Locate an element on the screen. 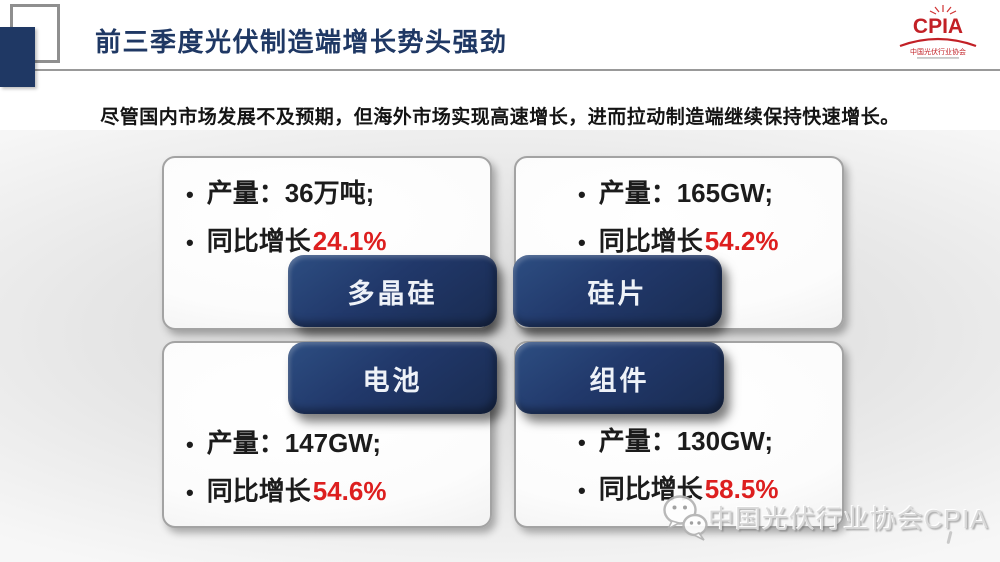  card-bullet-list: 产量：36万吨; 同比增长 24.1% is located at coordinates (334, 218).